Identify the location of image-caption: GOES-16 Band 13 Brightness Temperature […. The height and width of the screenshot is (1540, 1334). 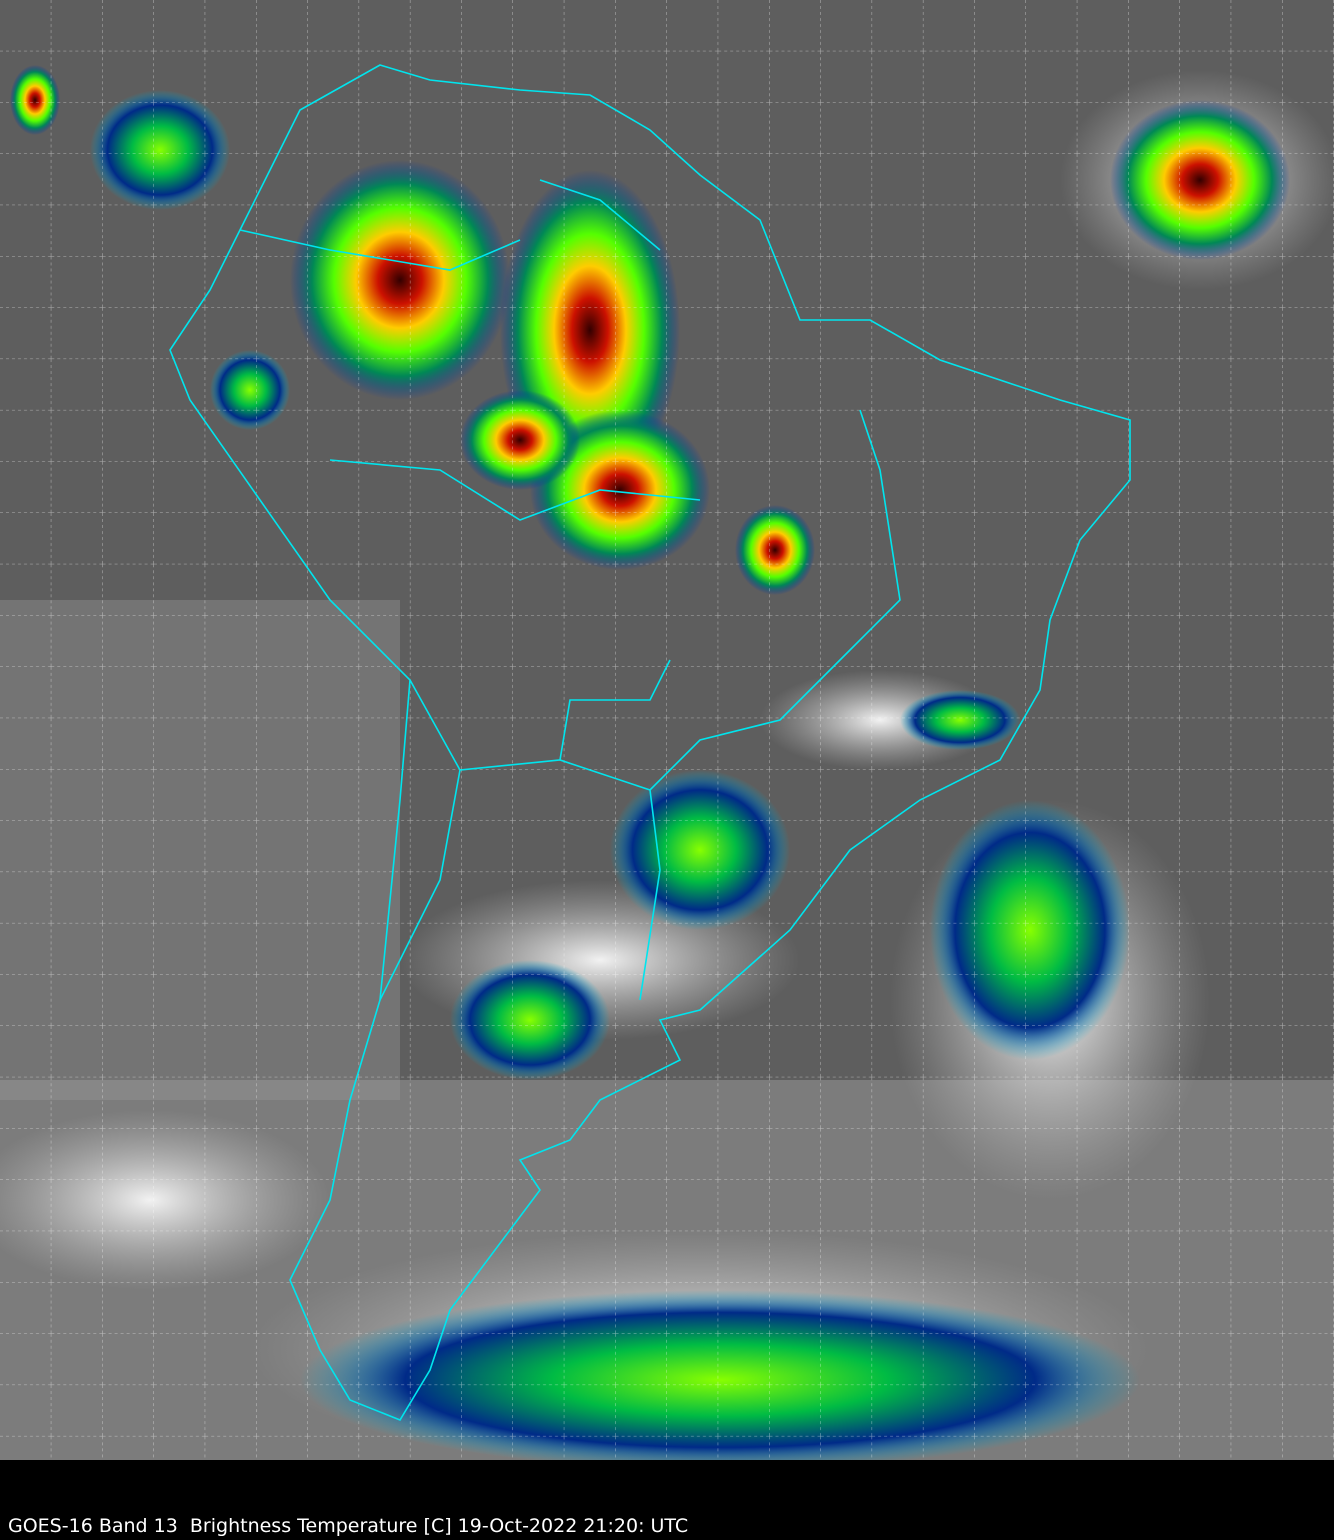
(348, 1526).